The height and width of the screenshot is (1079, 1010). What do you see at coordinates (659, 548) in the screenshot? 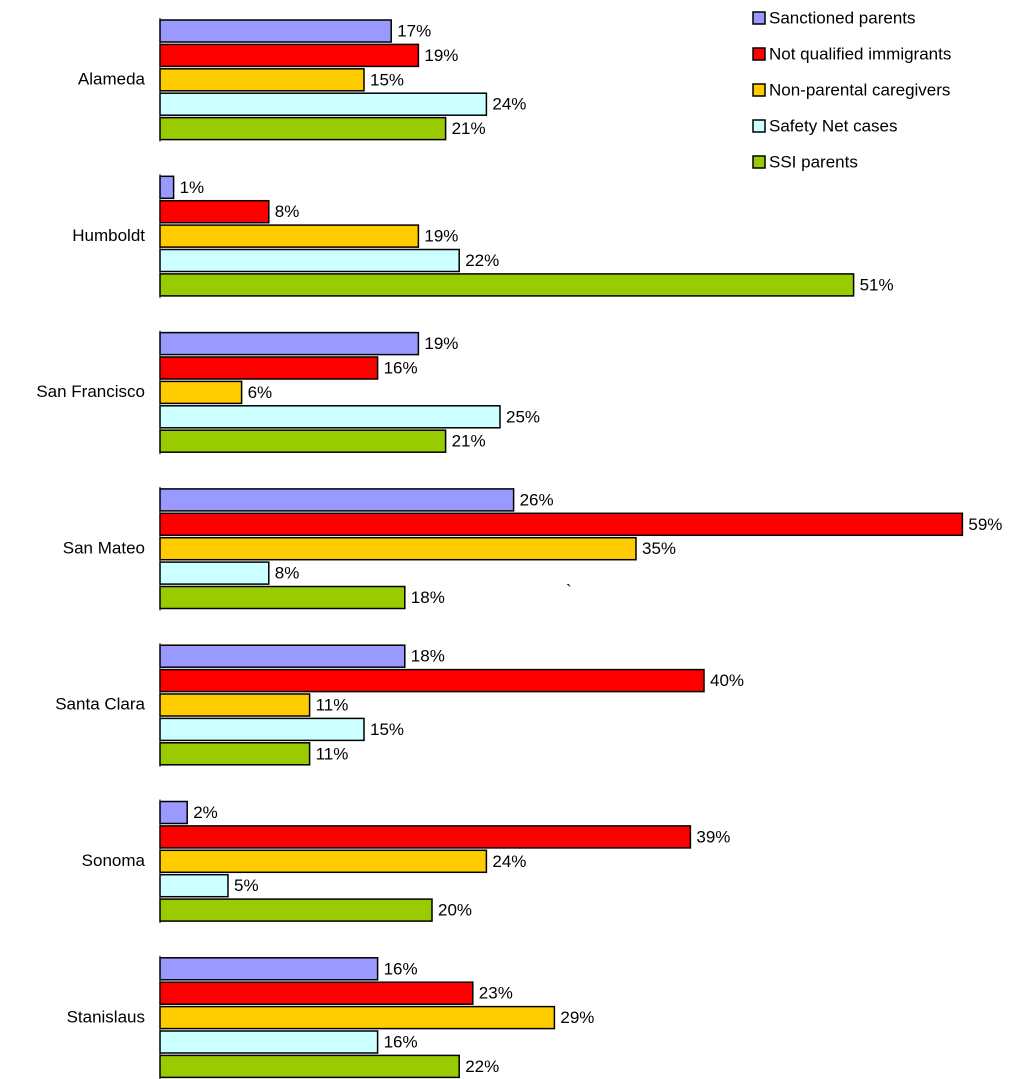
I see `value-label: 35%` at bounding box center [659, 548].